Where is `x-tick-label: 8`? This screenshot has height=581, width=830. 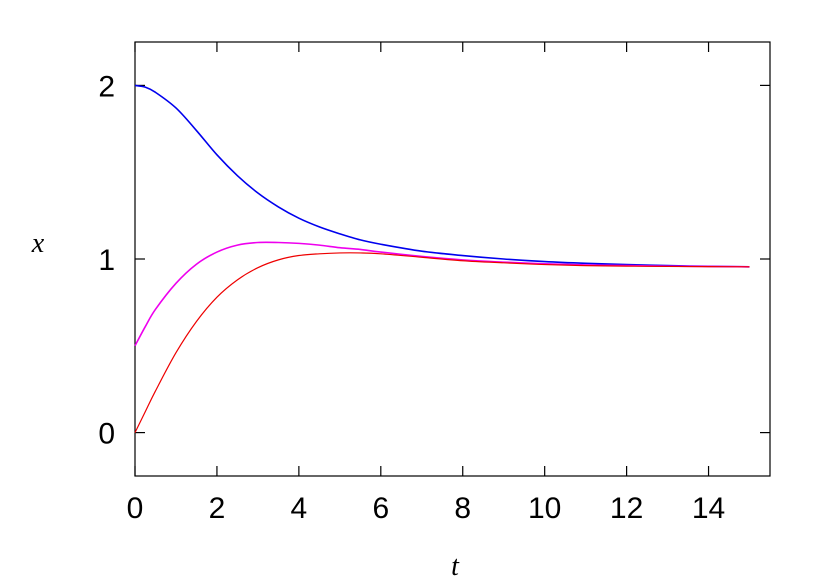 x-tick-label: 8 is located at coordinates (462, 508).